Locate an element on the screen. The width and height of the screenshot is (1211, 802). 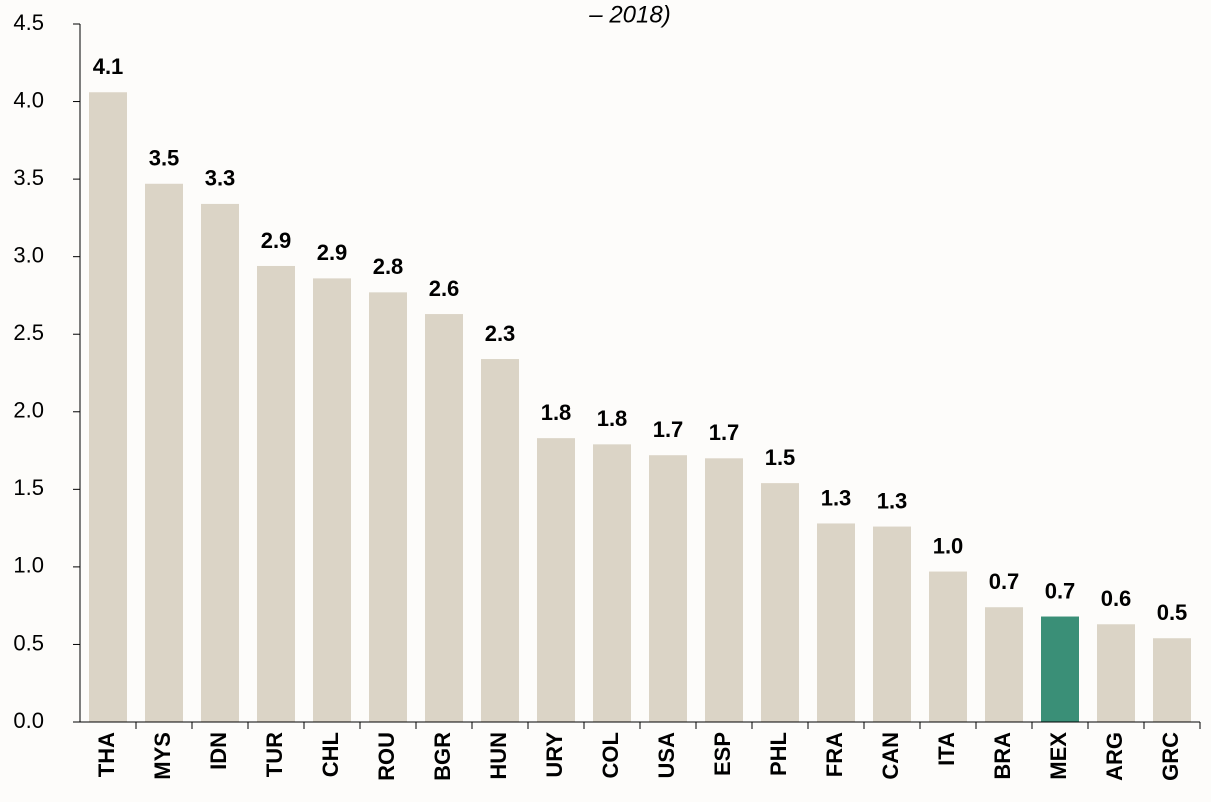
x-tick-label: ITA is located at coordinates (946, 749).